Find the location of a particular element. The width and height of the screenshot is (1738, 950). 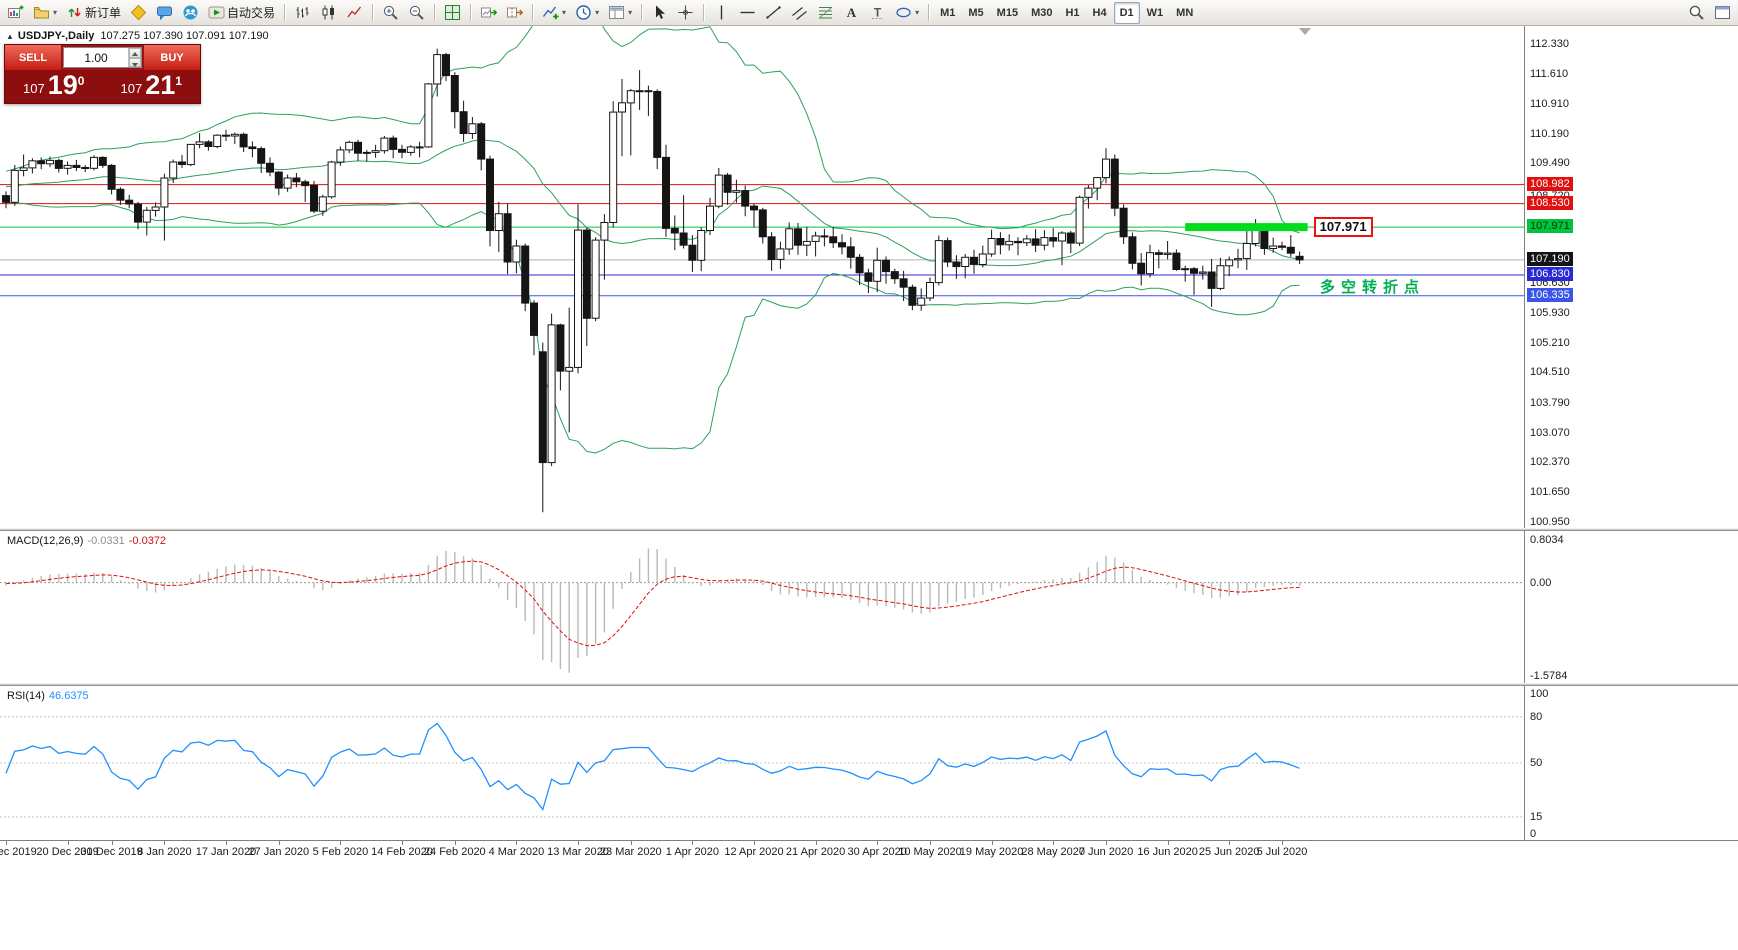

timeframe-m30-button: M30 is located at coordinates (1041, 13).